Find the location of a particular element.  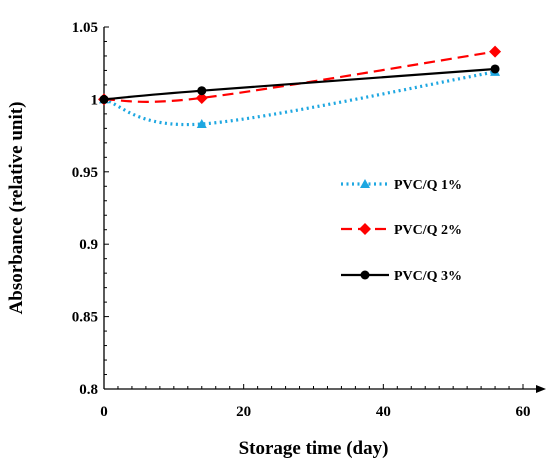

x-tick-label: 60 is located at coordinates (523, 412).